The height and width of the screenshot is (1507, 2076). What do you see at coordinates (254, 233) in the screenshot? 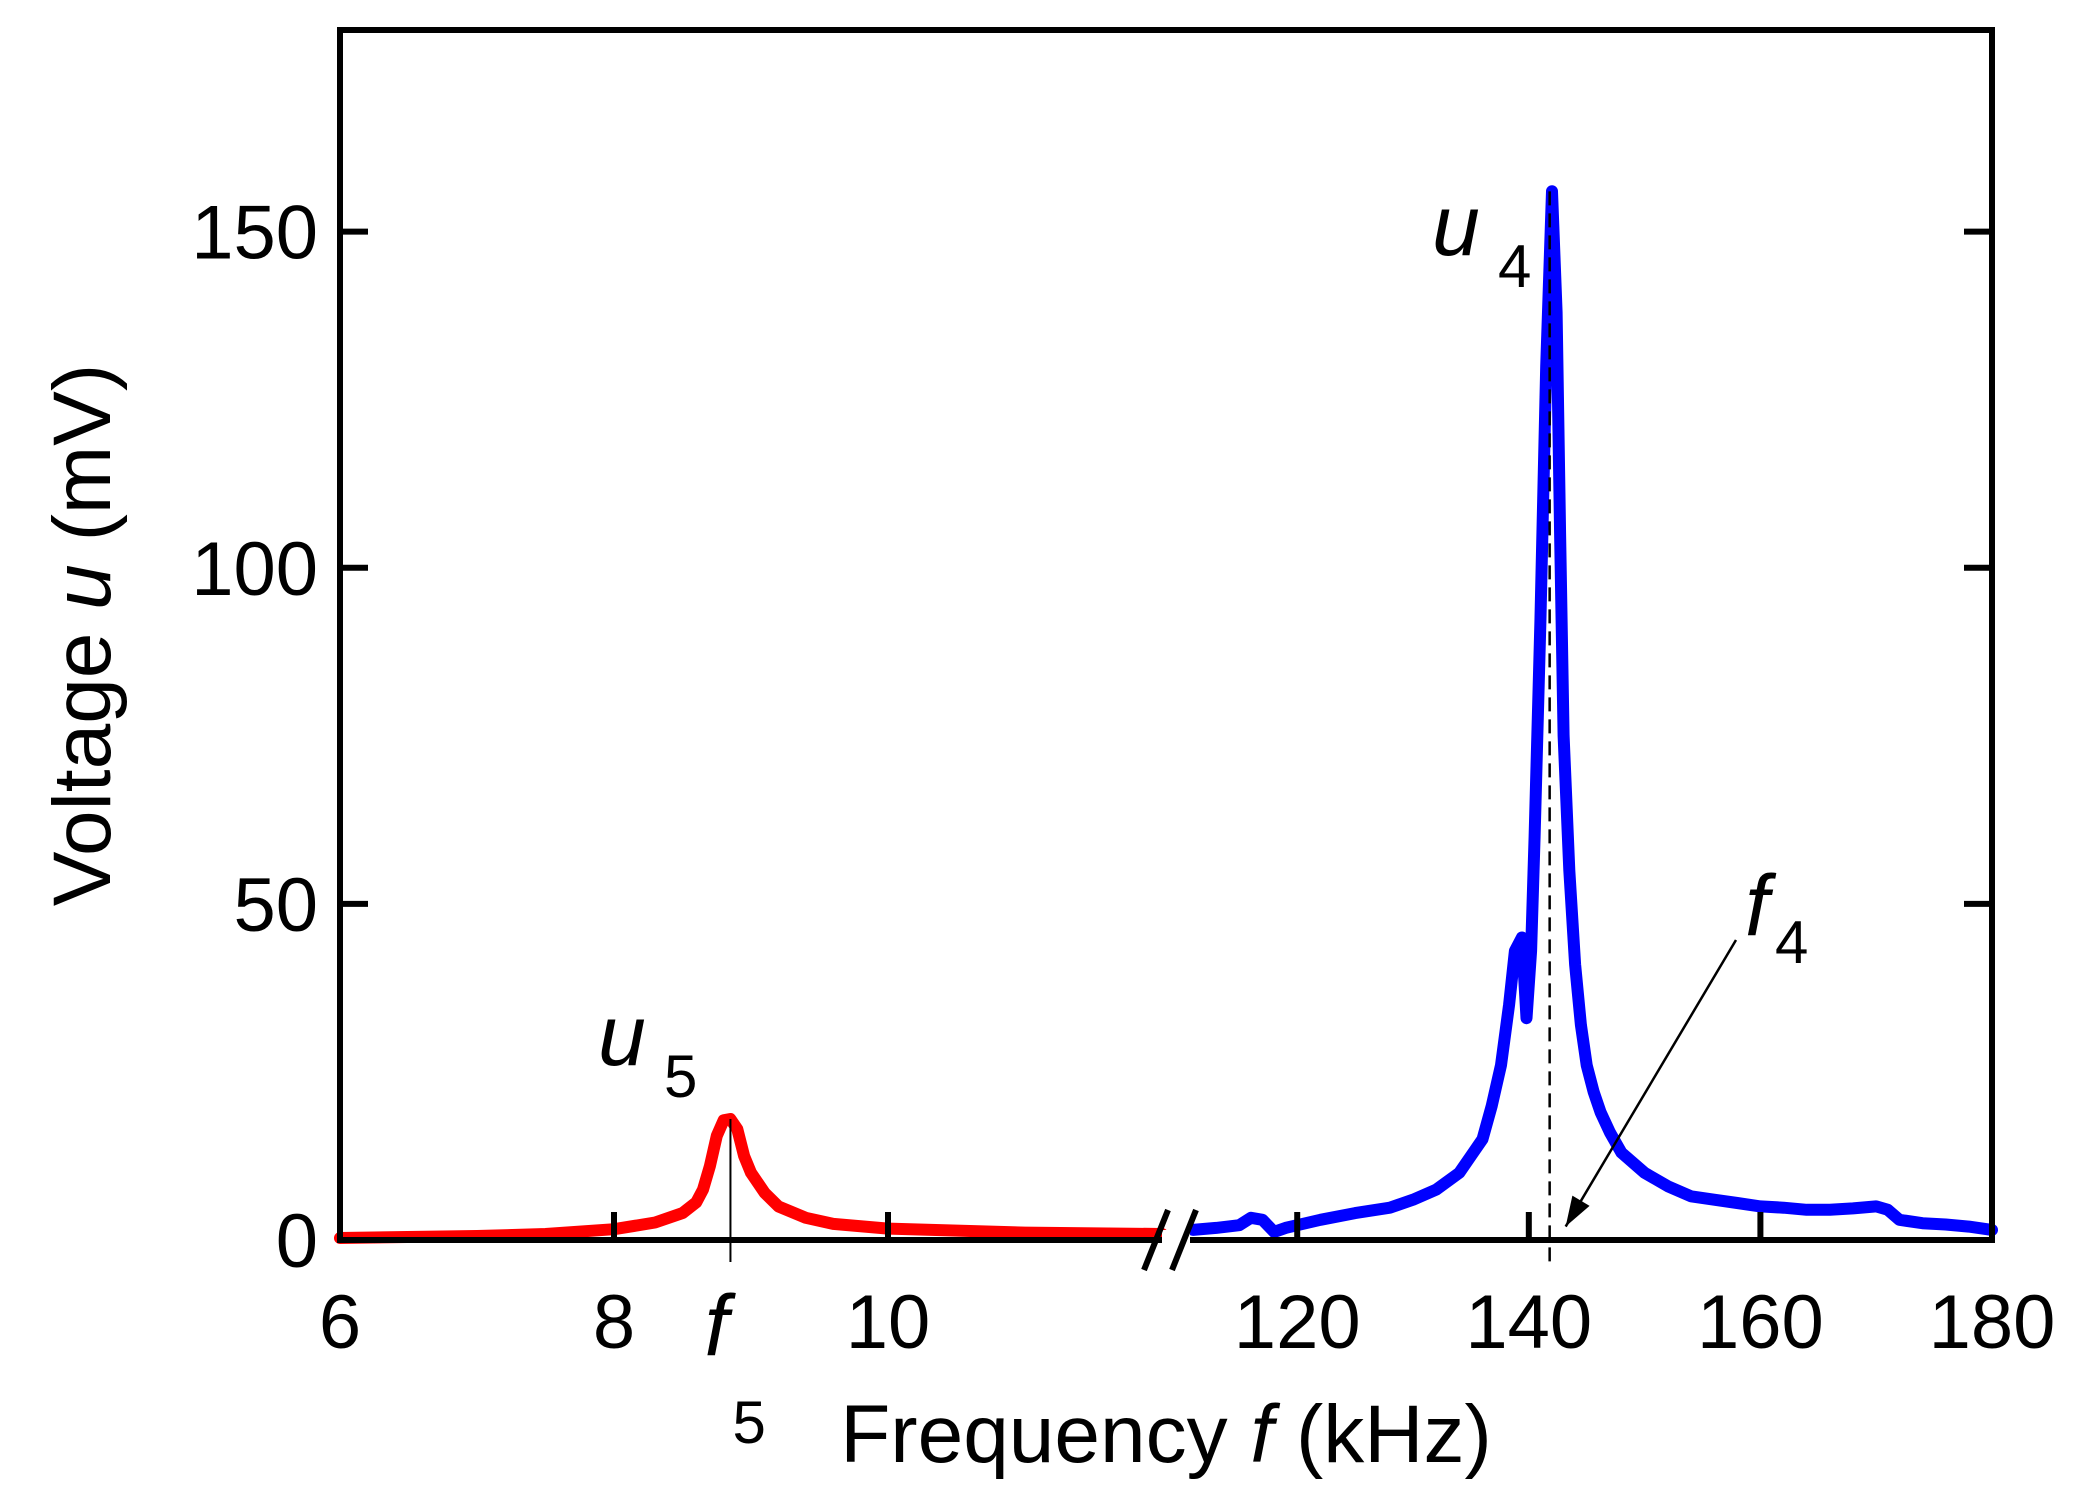
I see `y-tick-label-150: 150` at bounding box center [254, 233].